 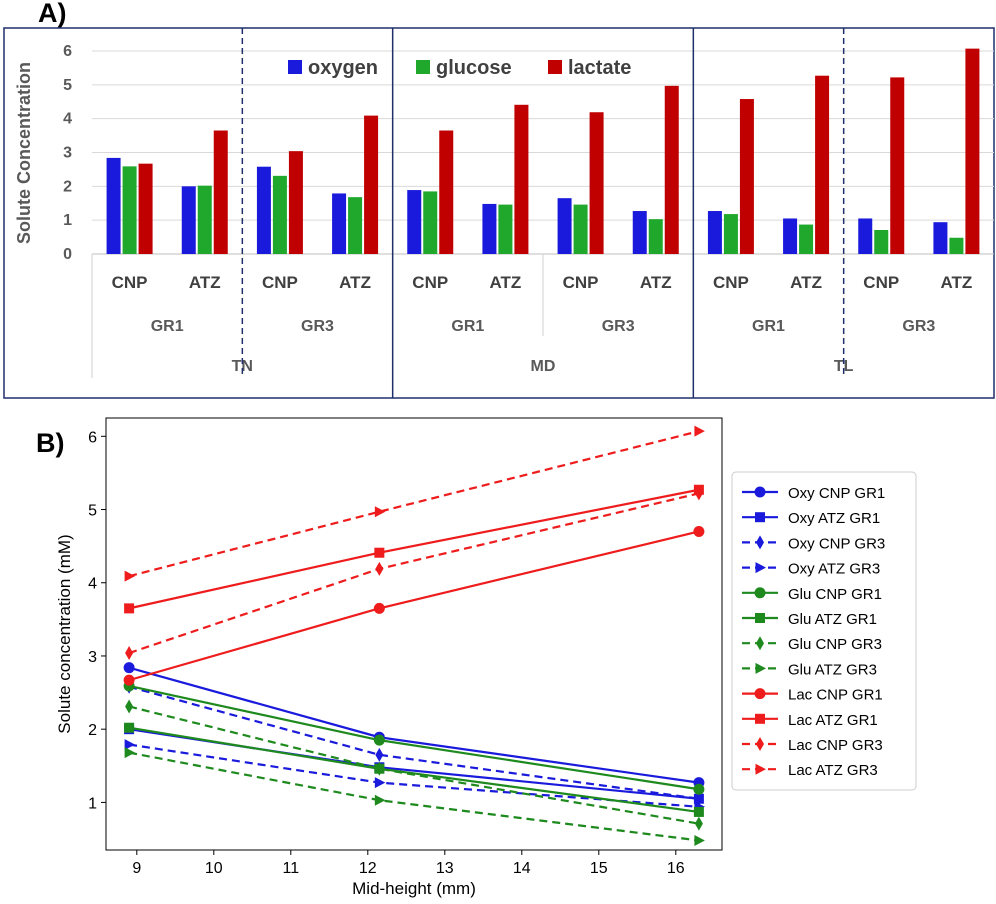 What do you see at coordinates (423, 67) in the screenshot?
I see `legend-swatch-glucose` at bounding box center [423, 67].